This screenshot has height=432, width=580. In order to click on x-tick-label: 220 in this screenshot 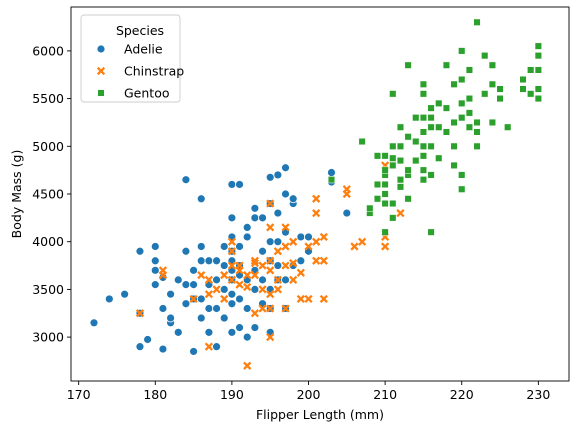, I will do `click(462, 394)`.